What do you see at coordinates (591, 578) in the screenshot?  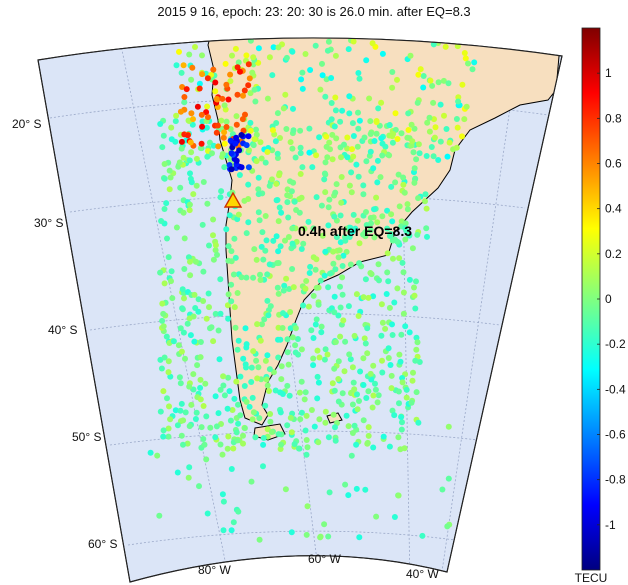 I see `colorbar-unit: TECU` at bounding box center [591, 578].